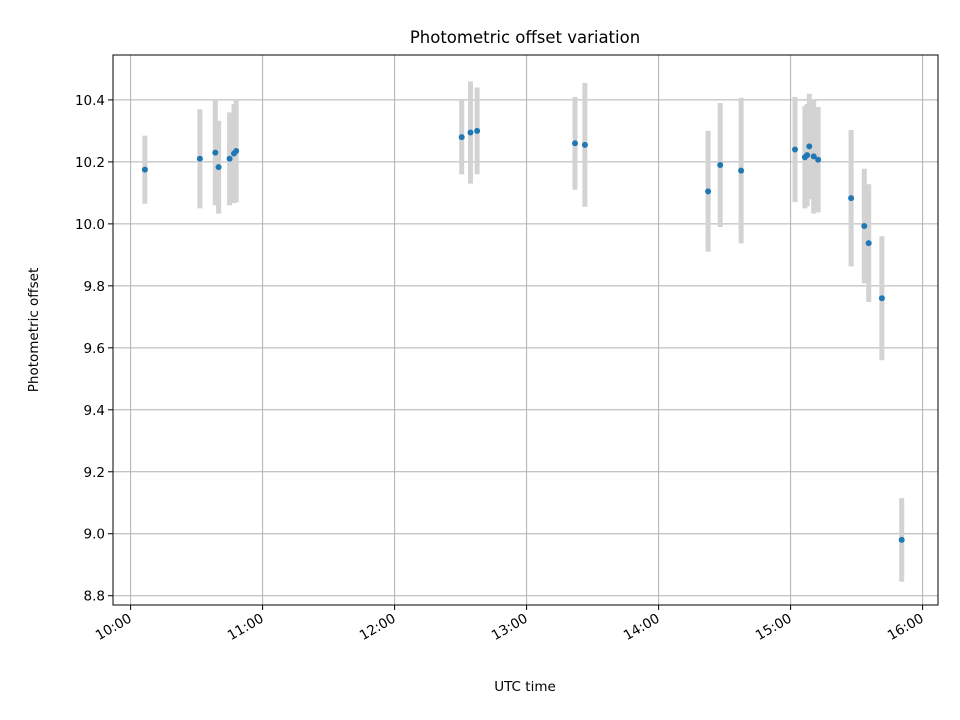  What do you see at coordinates (34, 330) in the screenshot?
I see `y-axis-label: Photometric offset` at bounding box center [34, 330].